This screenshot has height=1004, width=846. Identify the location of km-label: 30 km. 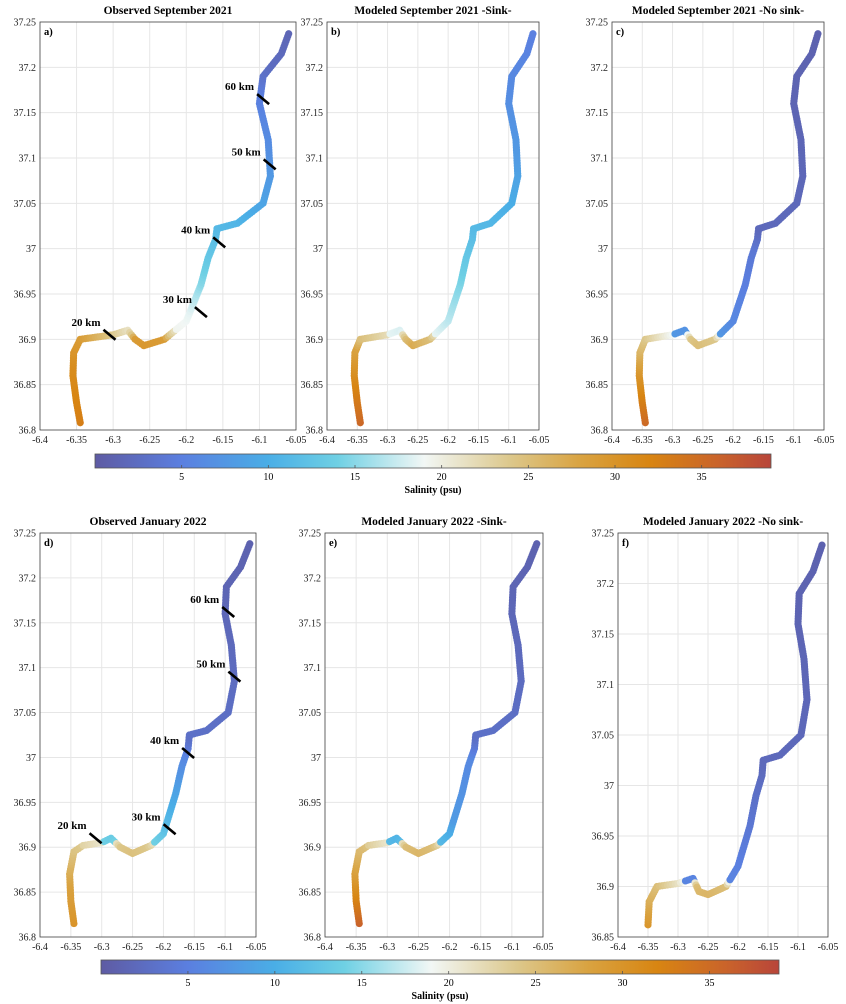
(146, 817).